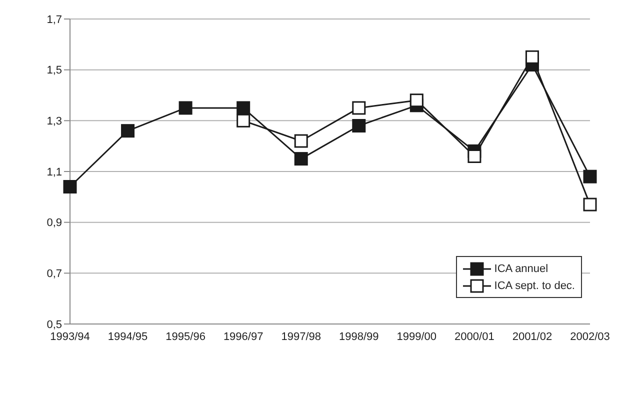  What do you see at coordinates (128, 336) in the screenshot?
I see `x-tick-label: 1994/95` at bounding box center [128, 336].